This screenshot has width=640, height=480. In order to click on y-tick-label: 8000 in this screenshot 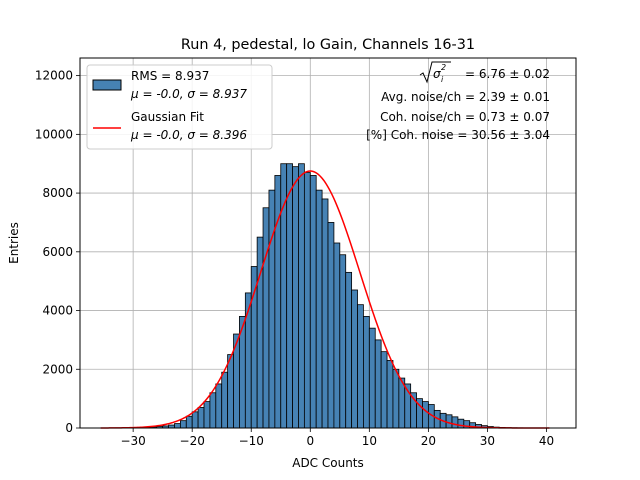, I will do `click(57, 193)`.